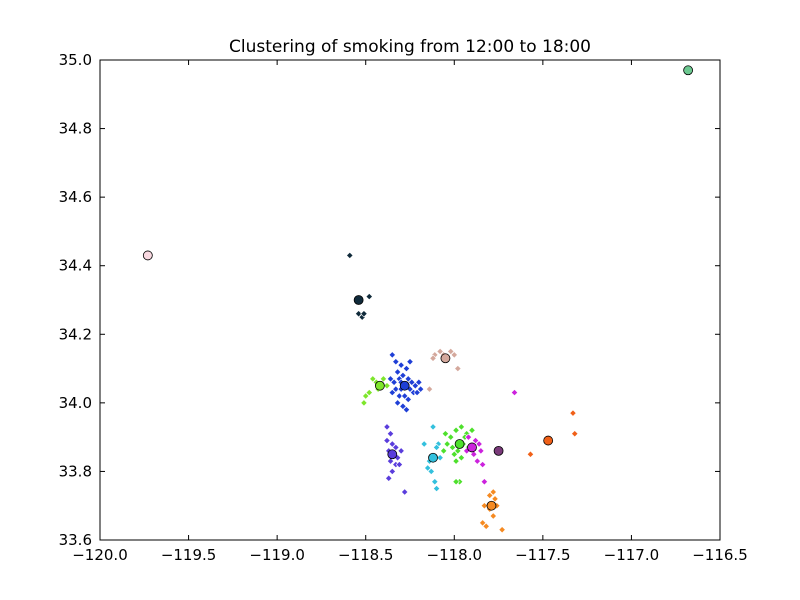  What do you see at coordinates (75, 266) in the screenshot?
I see `y-tick-label: 34.4` at bounding box center [75, 266].